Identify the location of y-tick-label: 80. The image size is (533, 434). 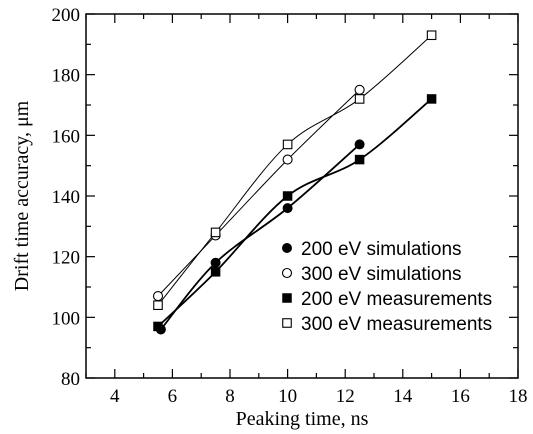
(70, 379).